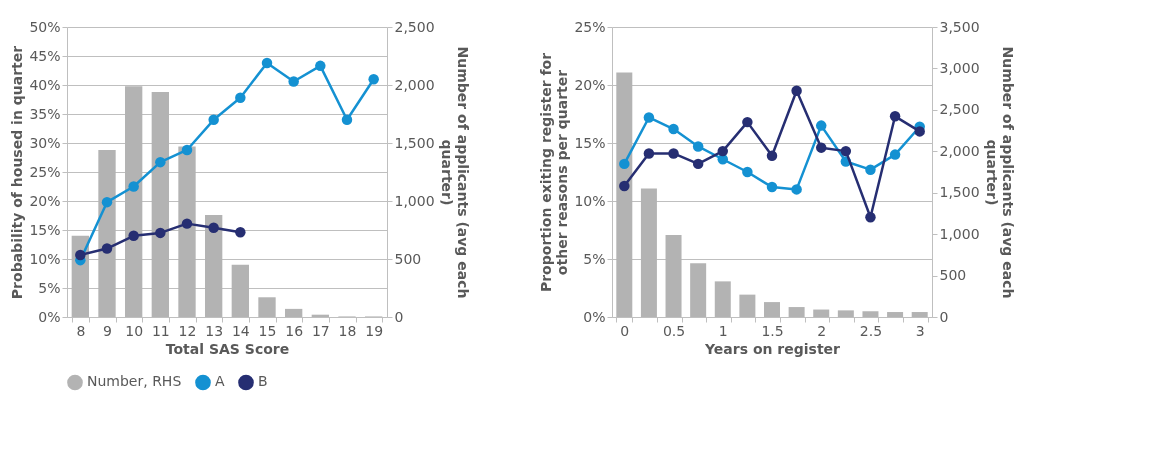 The image size is (1149, 468). Describe the element at coordinates (240, 330) in the screenshot. I see `x-tick-label: 14` at that location.